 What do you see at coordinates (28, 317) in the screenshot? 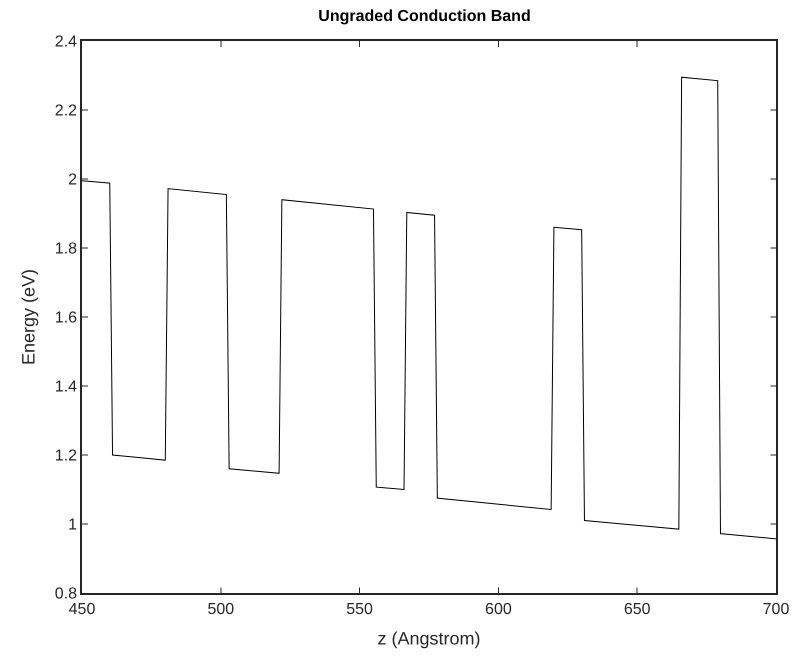
I see `y-axis-title: Energy (eV)` at bounding box center [28, 317].